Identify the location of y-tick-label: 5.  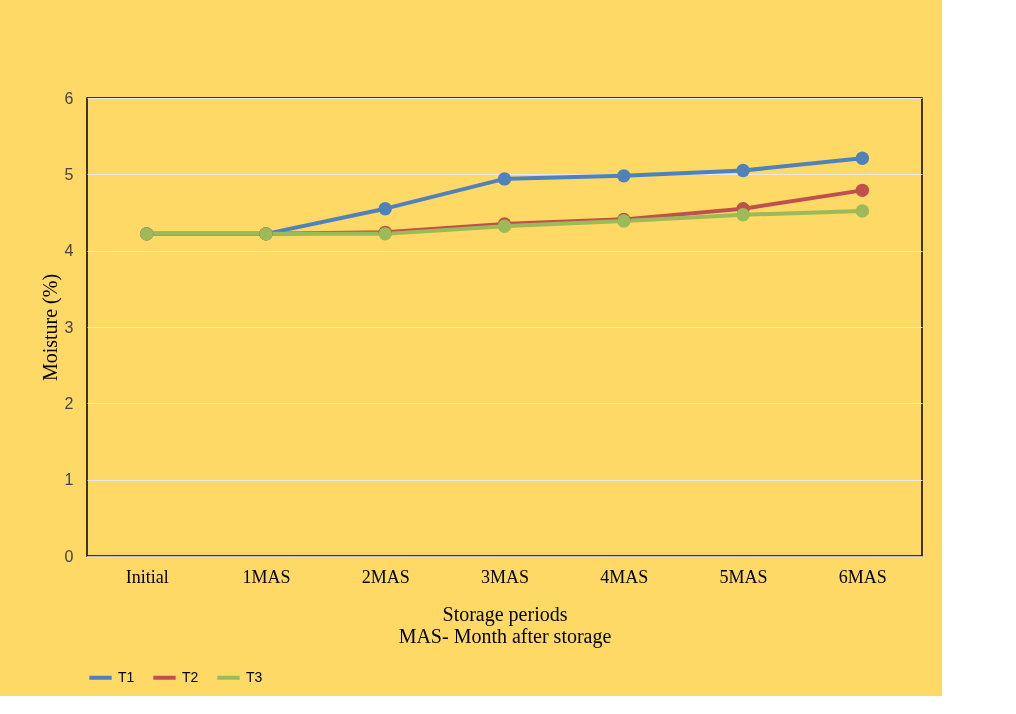
(69, 174).